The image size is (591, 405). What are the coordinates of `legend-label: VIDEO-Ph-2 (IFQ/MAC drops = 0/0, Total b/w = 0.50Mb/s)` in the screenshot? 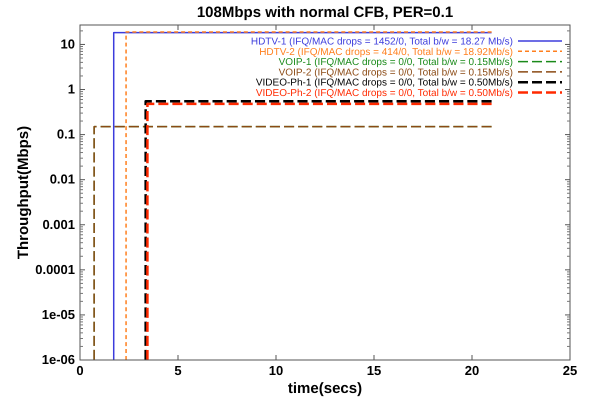 It's located at (384, 93).